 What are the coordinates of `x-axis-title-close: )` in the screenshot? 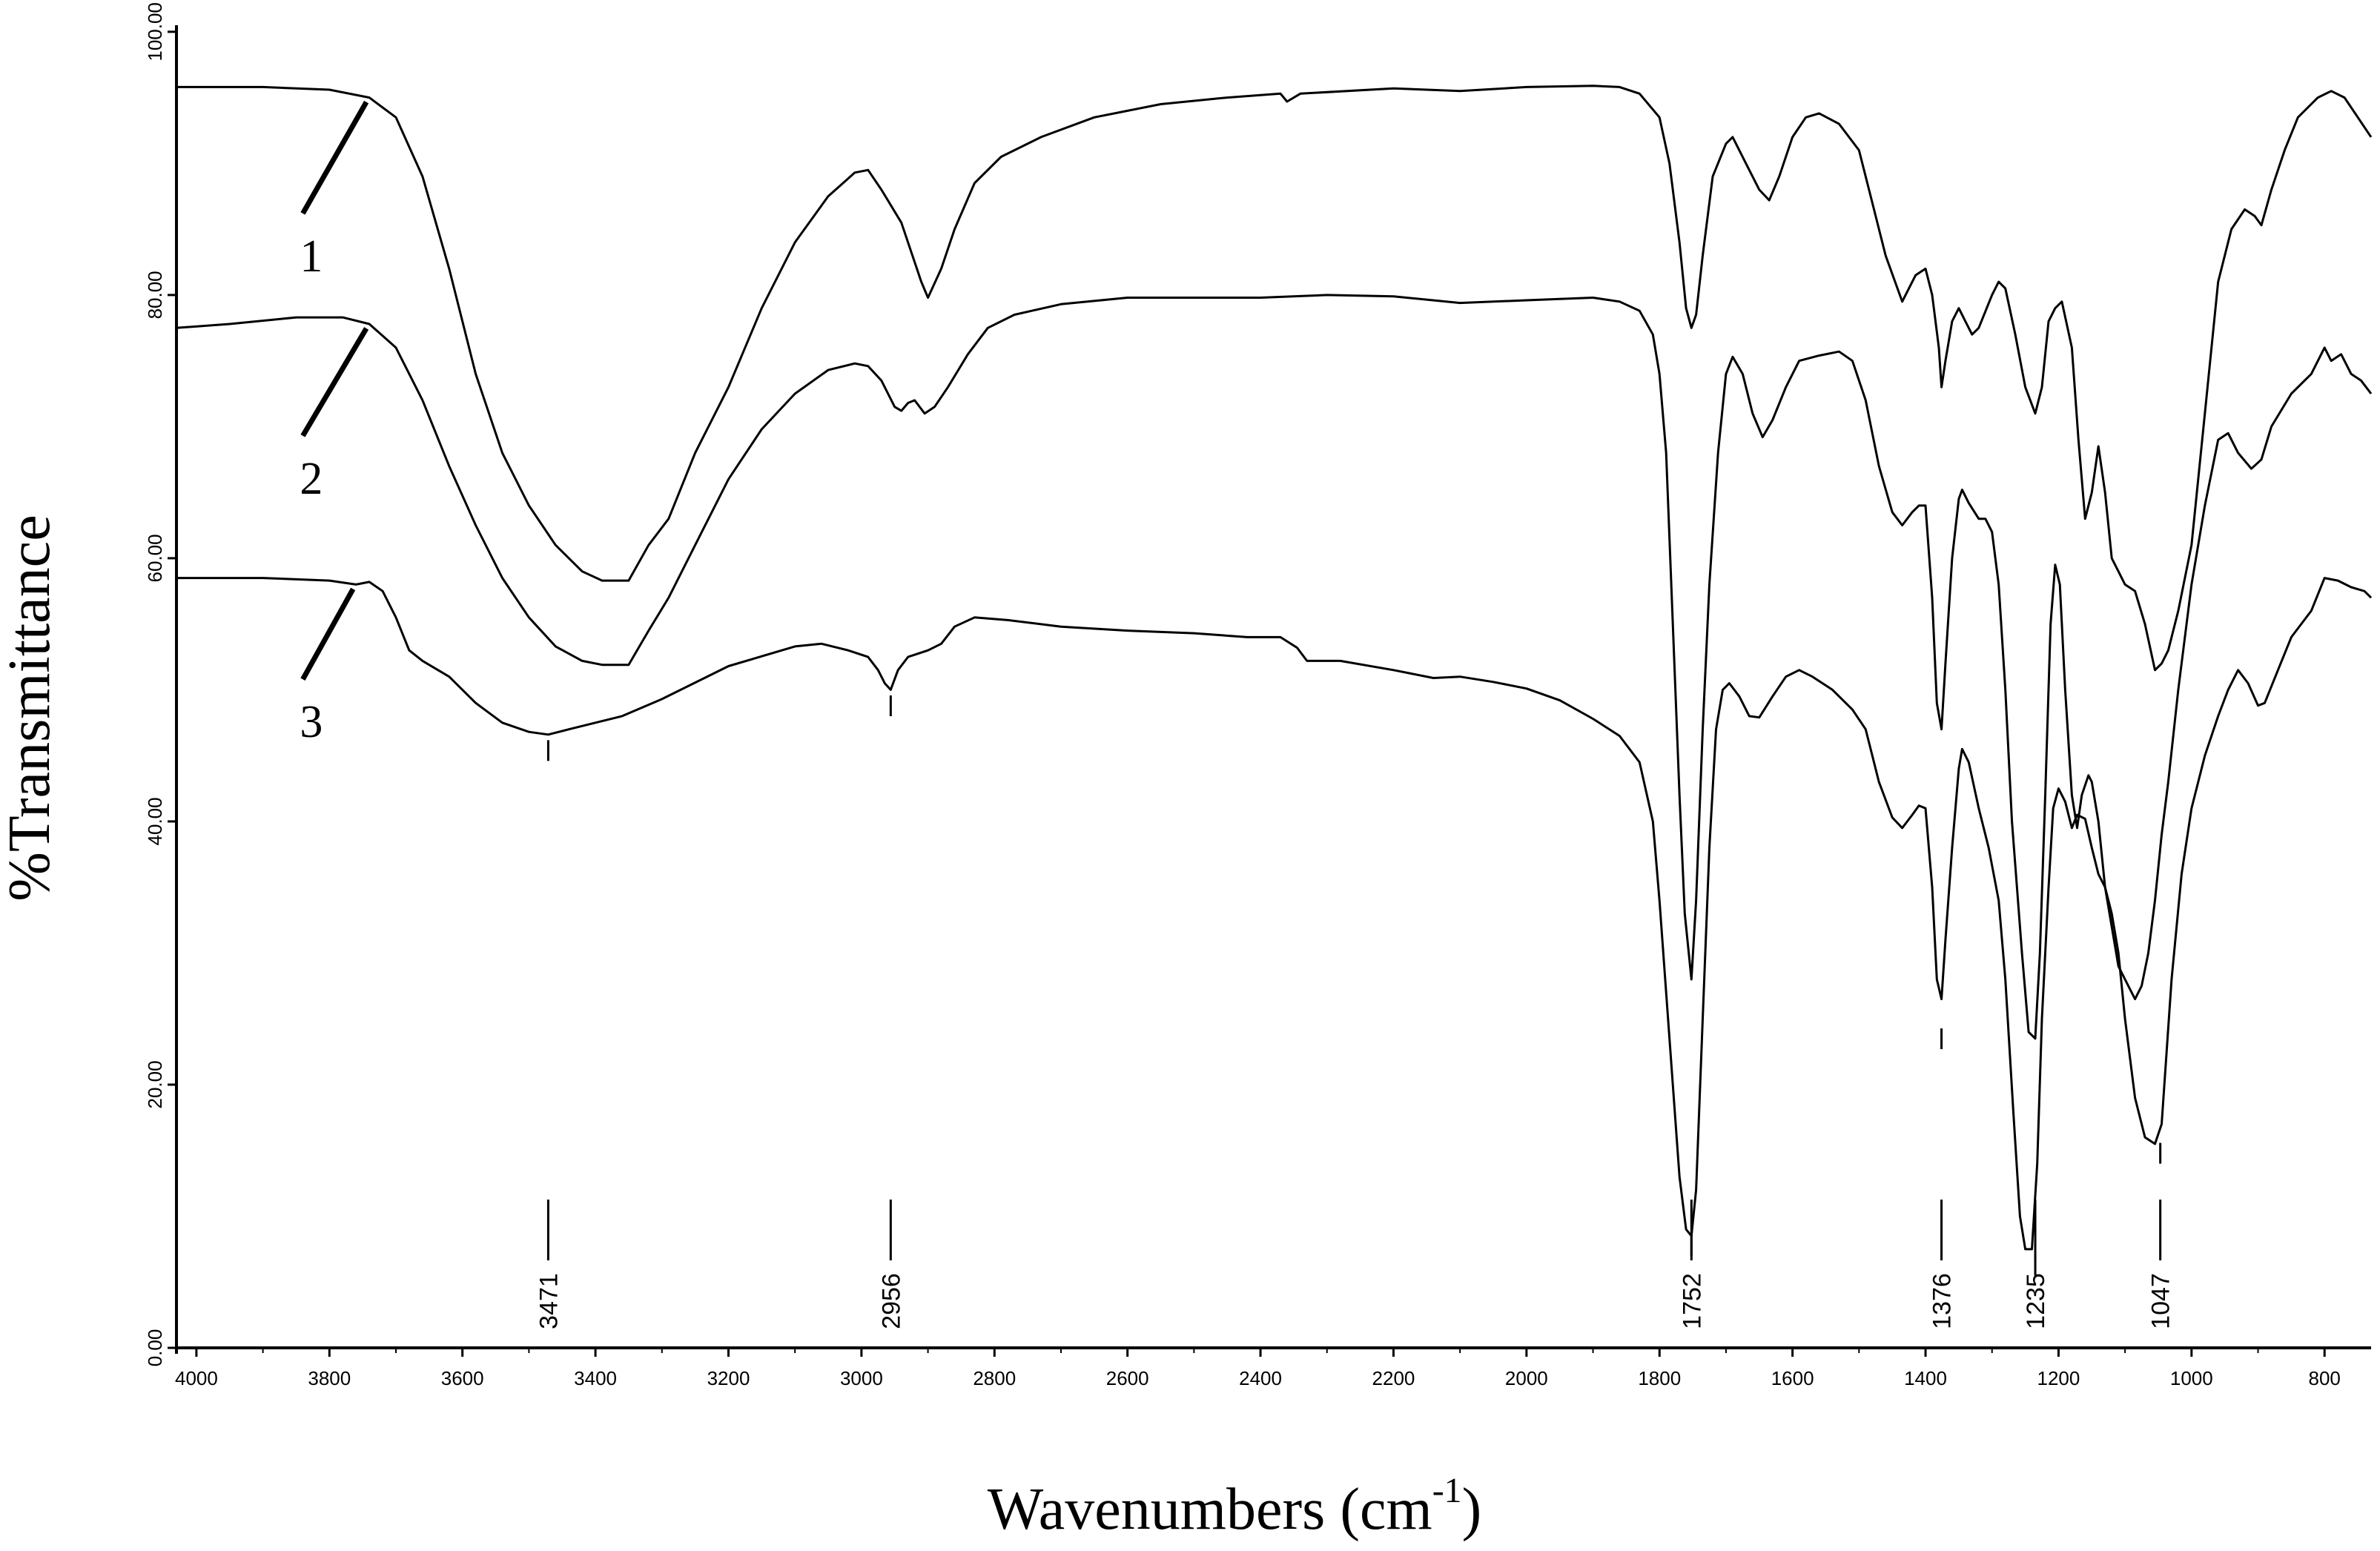 It's located at (1472, 1509).